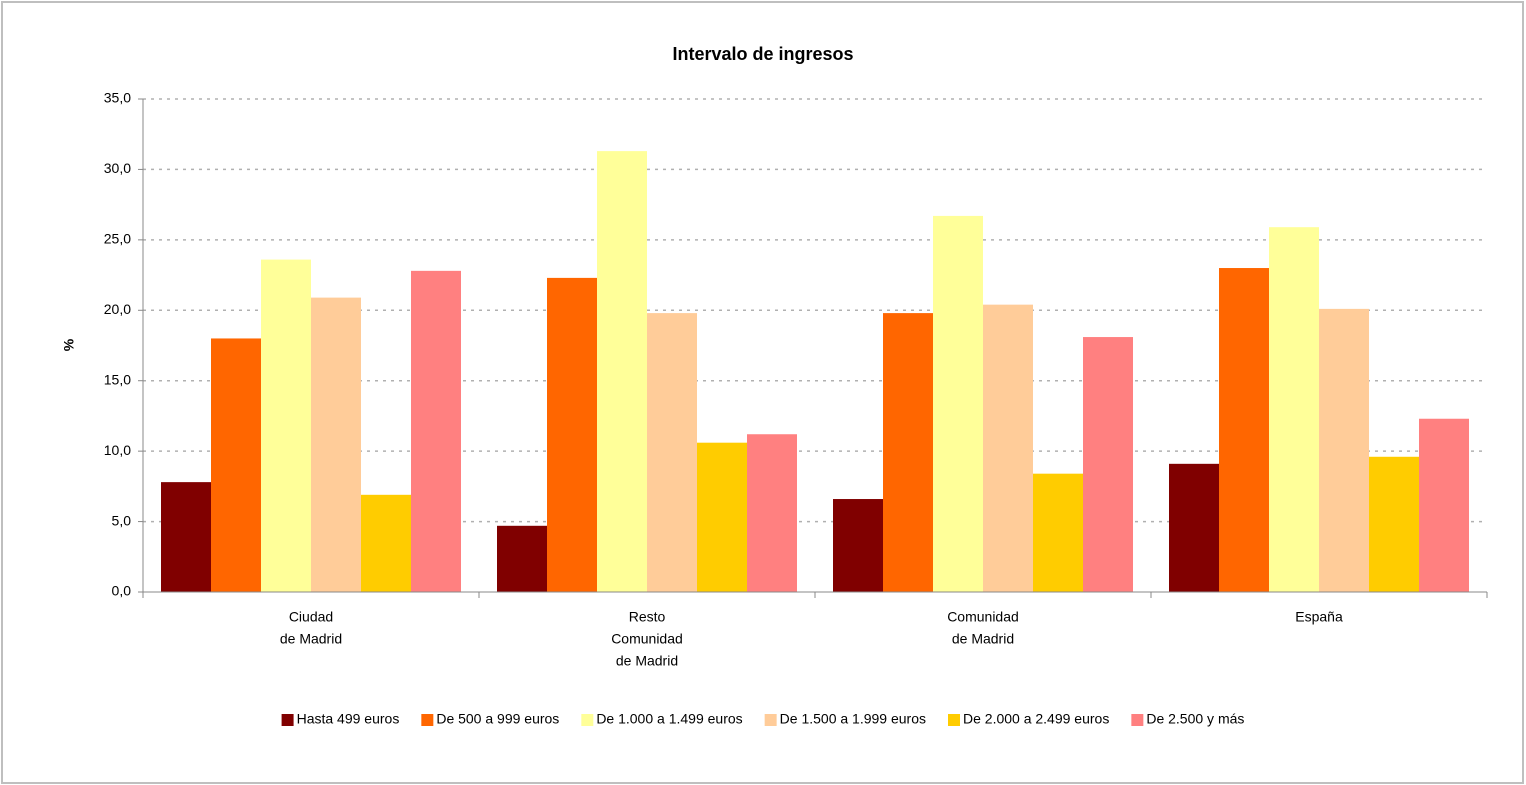 This screenshot has width=1526, height=785. Describe the element at coordinates (1036, 719) in the screenshot. I see `legend-label: De 2.000 a 2.499 euros` at that location.